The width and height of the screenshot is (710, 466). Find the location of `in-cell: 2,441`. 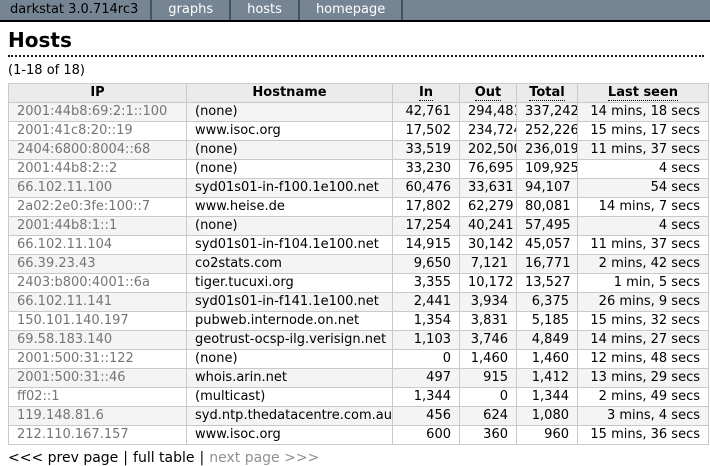

in-cell: 2,441 is located at coordinates (426, 302).